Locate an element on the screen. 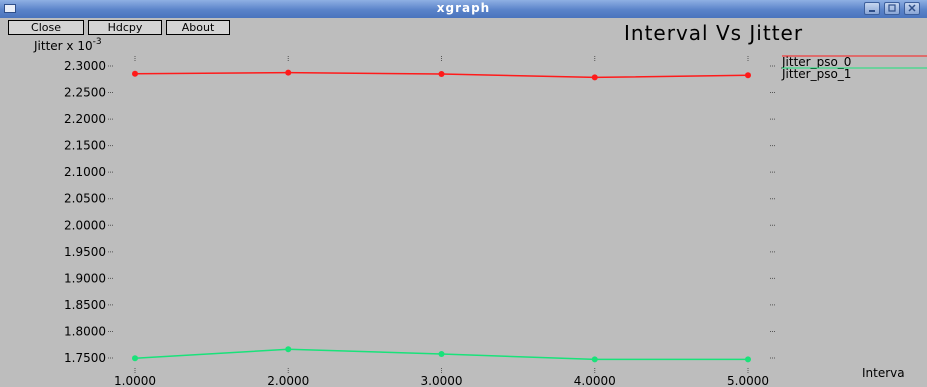 The image size is (927, 387). y-tick-label: 1.8000 is located at coordinates (85, 331).